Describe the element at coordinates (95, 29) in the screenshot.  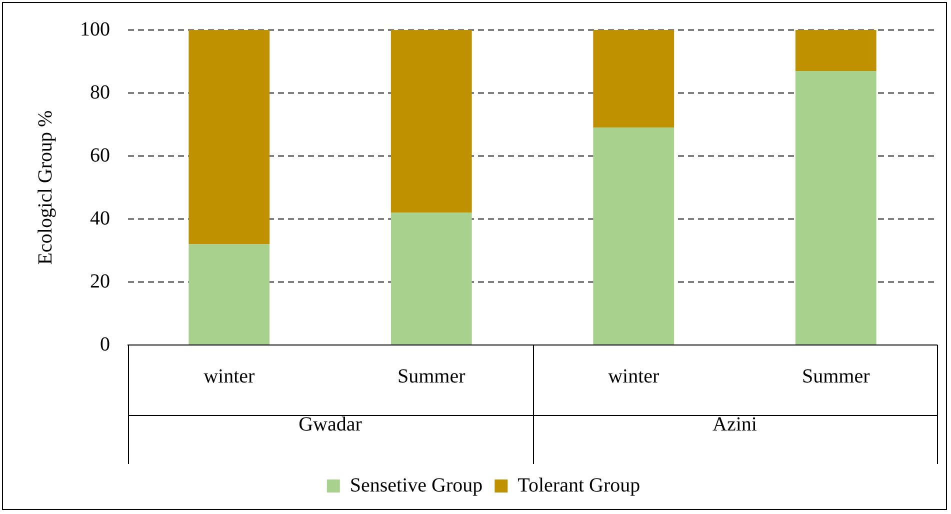
I see `y-tick-label: 100` at that location.